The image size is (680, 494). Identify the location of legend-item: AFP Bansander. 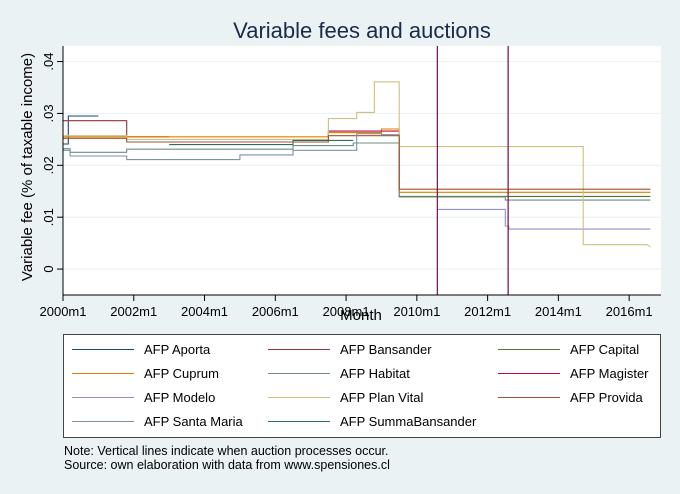
(350, 349).